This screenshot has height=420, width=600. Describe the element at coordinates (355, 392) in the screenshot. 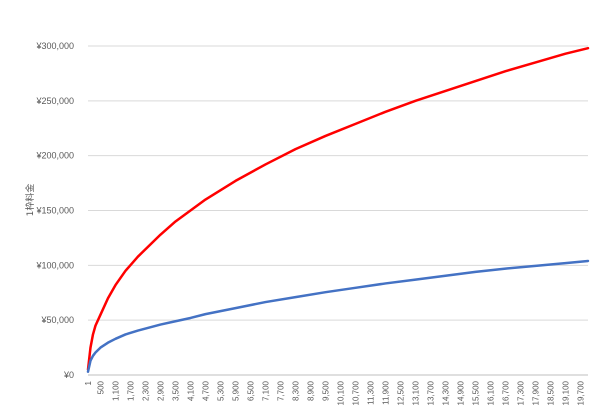

I see `x-tick-label: 10,700` at that location.